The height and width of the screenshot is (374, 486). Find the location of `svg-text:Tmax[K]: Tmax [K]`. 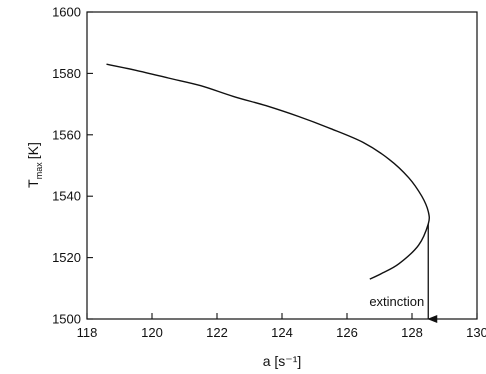

svg-text:Tmax[K]: Tmax [K] is located at coordinates (34, 165).